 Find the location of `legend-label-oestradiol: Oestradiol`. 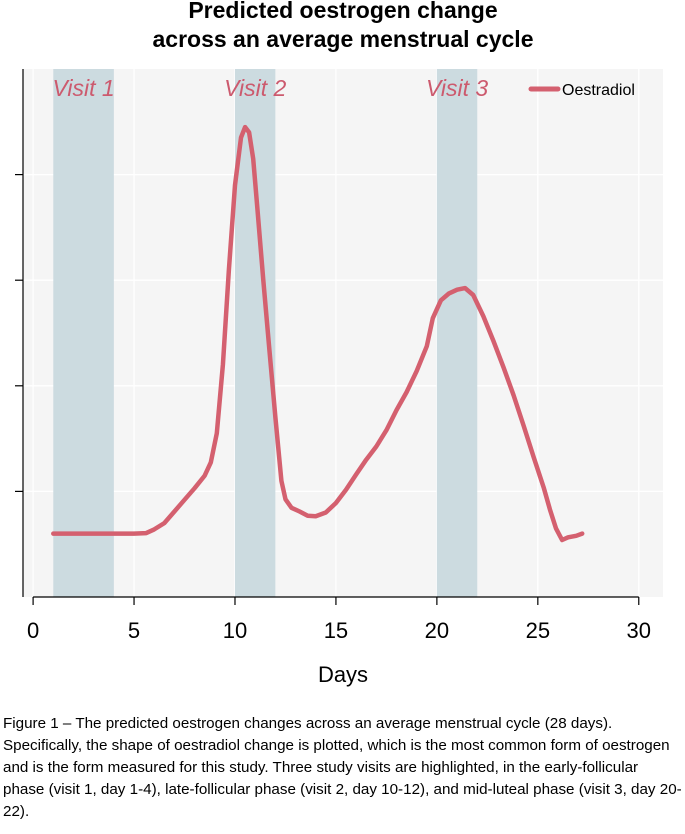

legend-label-oestradiol: Oestradiol is located at coordinates (598, 90).